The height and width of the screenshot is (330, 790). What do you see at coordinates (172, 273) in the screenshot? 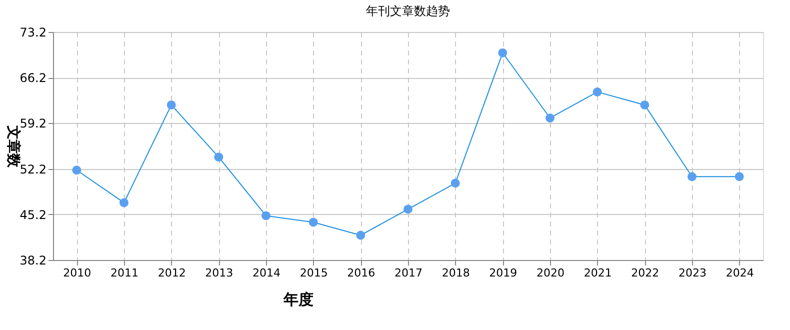
I see `x-tick-label: 2012` at bounding box center [172, 273].